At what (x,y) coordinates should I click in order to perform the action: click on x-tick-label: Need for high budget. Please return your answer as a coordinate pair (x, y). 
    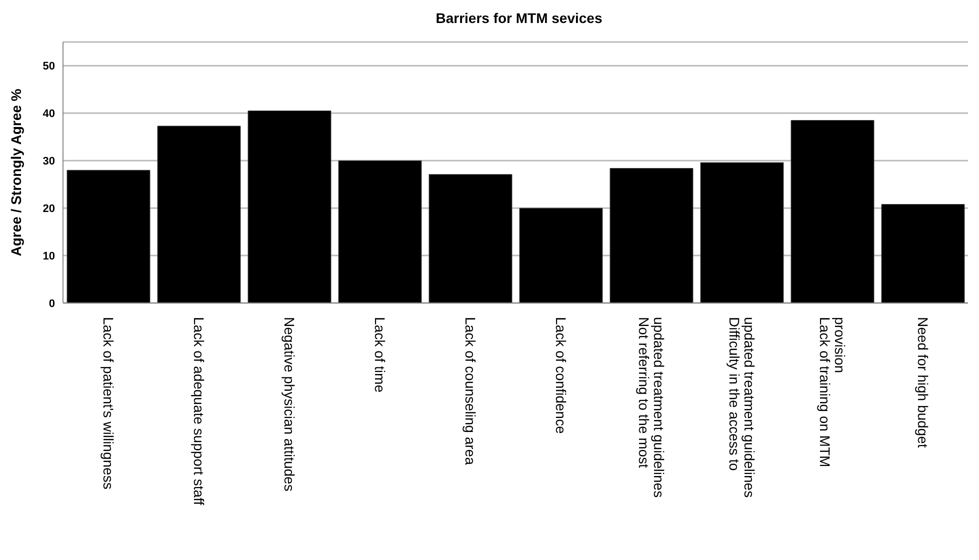
    Looking at the image, I should click on (922, 382).